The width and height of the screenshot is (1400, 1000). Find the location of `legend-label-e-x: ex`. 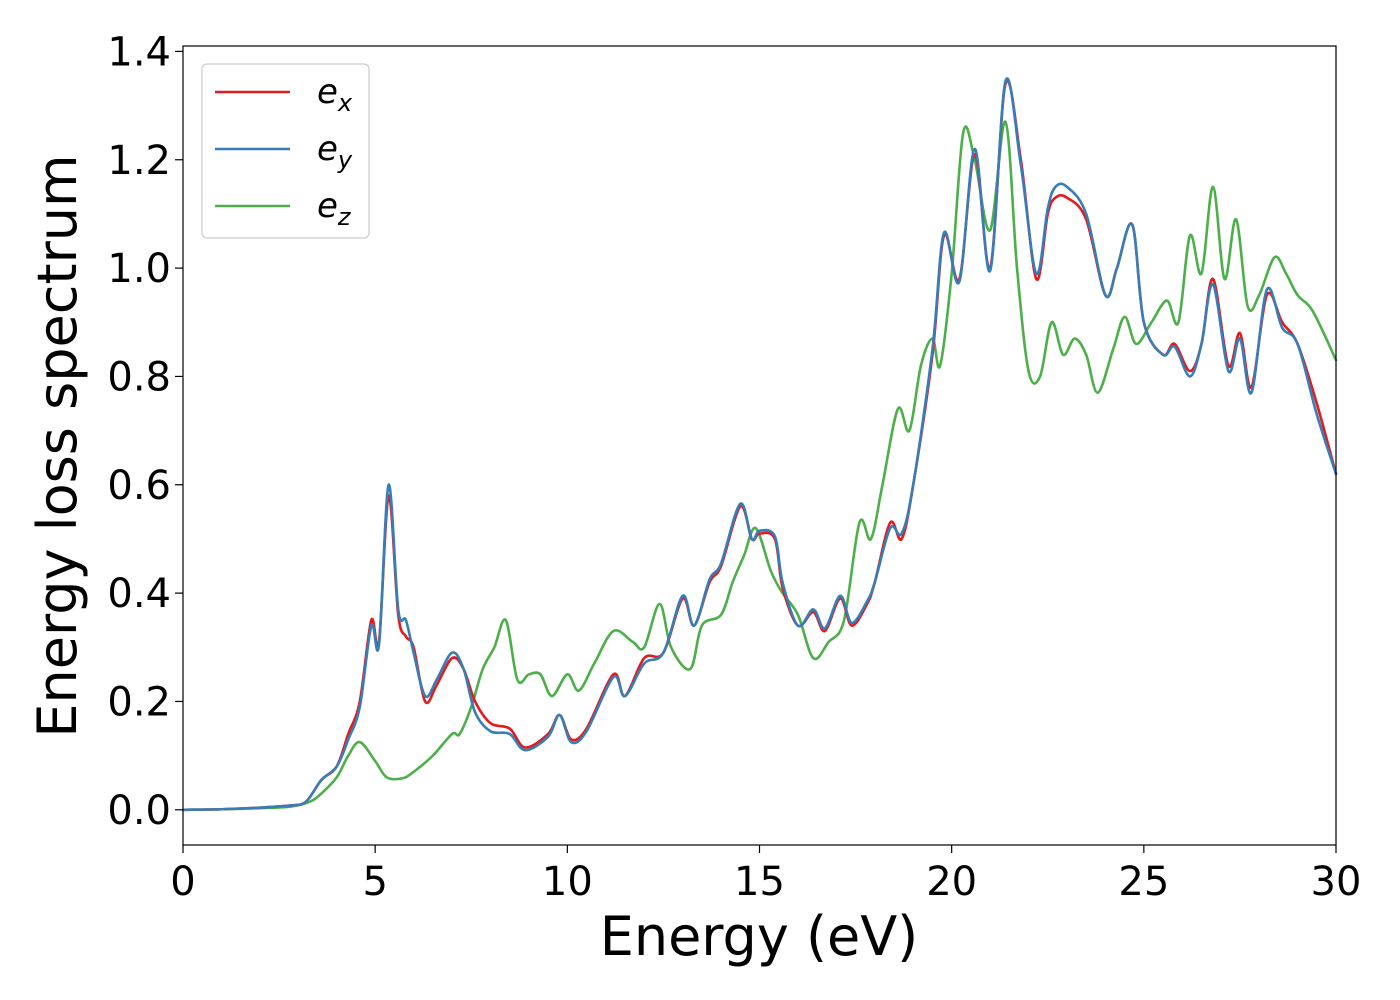

legend-label-e-x: ex is located at coordinates (335, 94).